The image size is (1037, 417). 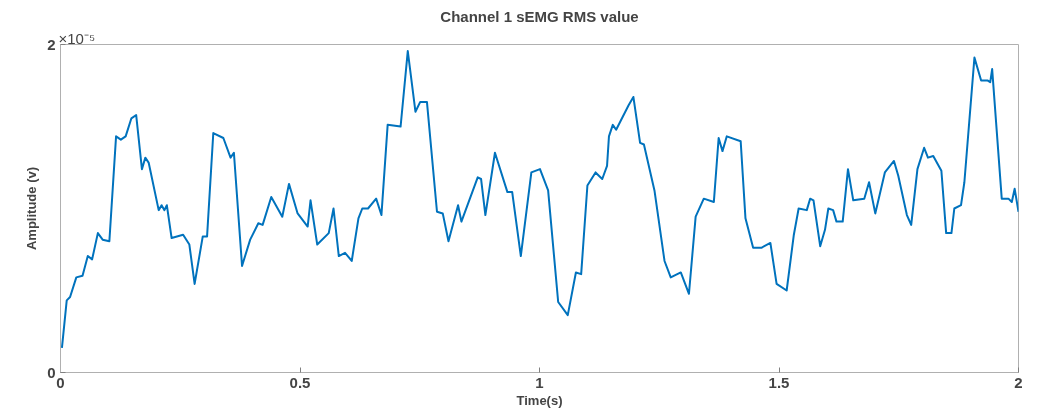 What do you see at coordinates (779, 382) in the screenshot?
I see `x-tick-label: 1.5` at bounding box center [779, 382].